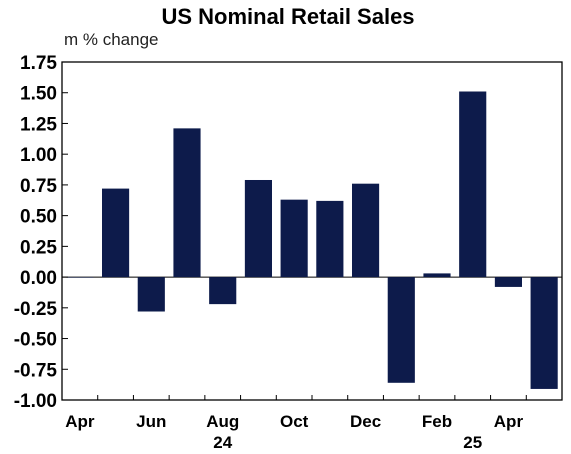 This screenshot has height=454, width=571. Describe the element at coordinates (116, 233) in the screenshot. I see `bar-may-2024` at that location.